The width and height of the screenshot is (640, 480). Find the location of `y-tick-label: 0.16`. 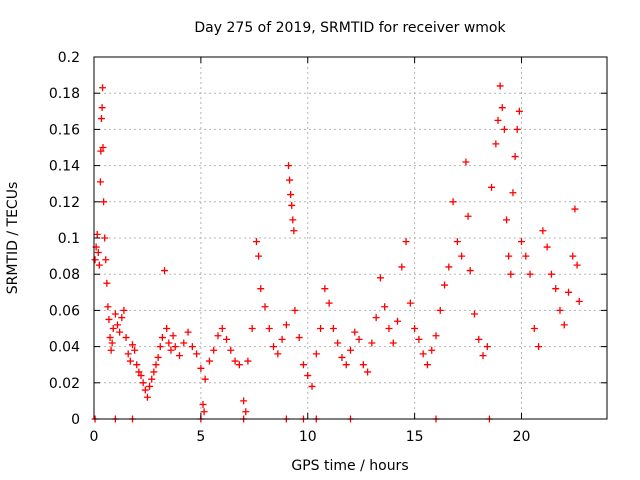

y-tick-label: 0.16 is located at coordinates (64, 130).